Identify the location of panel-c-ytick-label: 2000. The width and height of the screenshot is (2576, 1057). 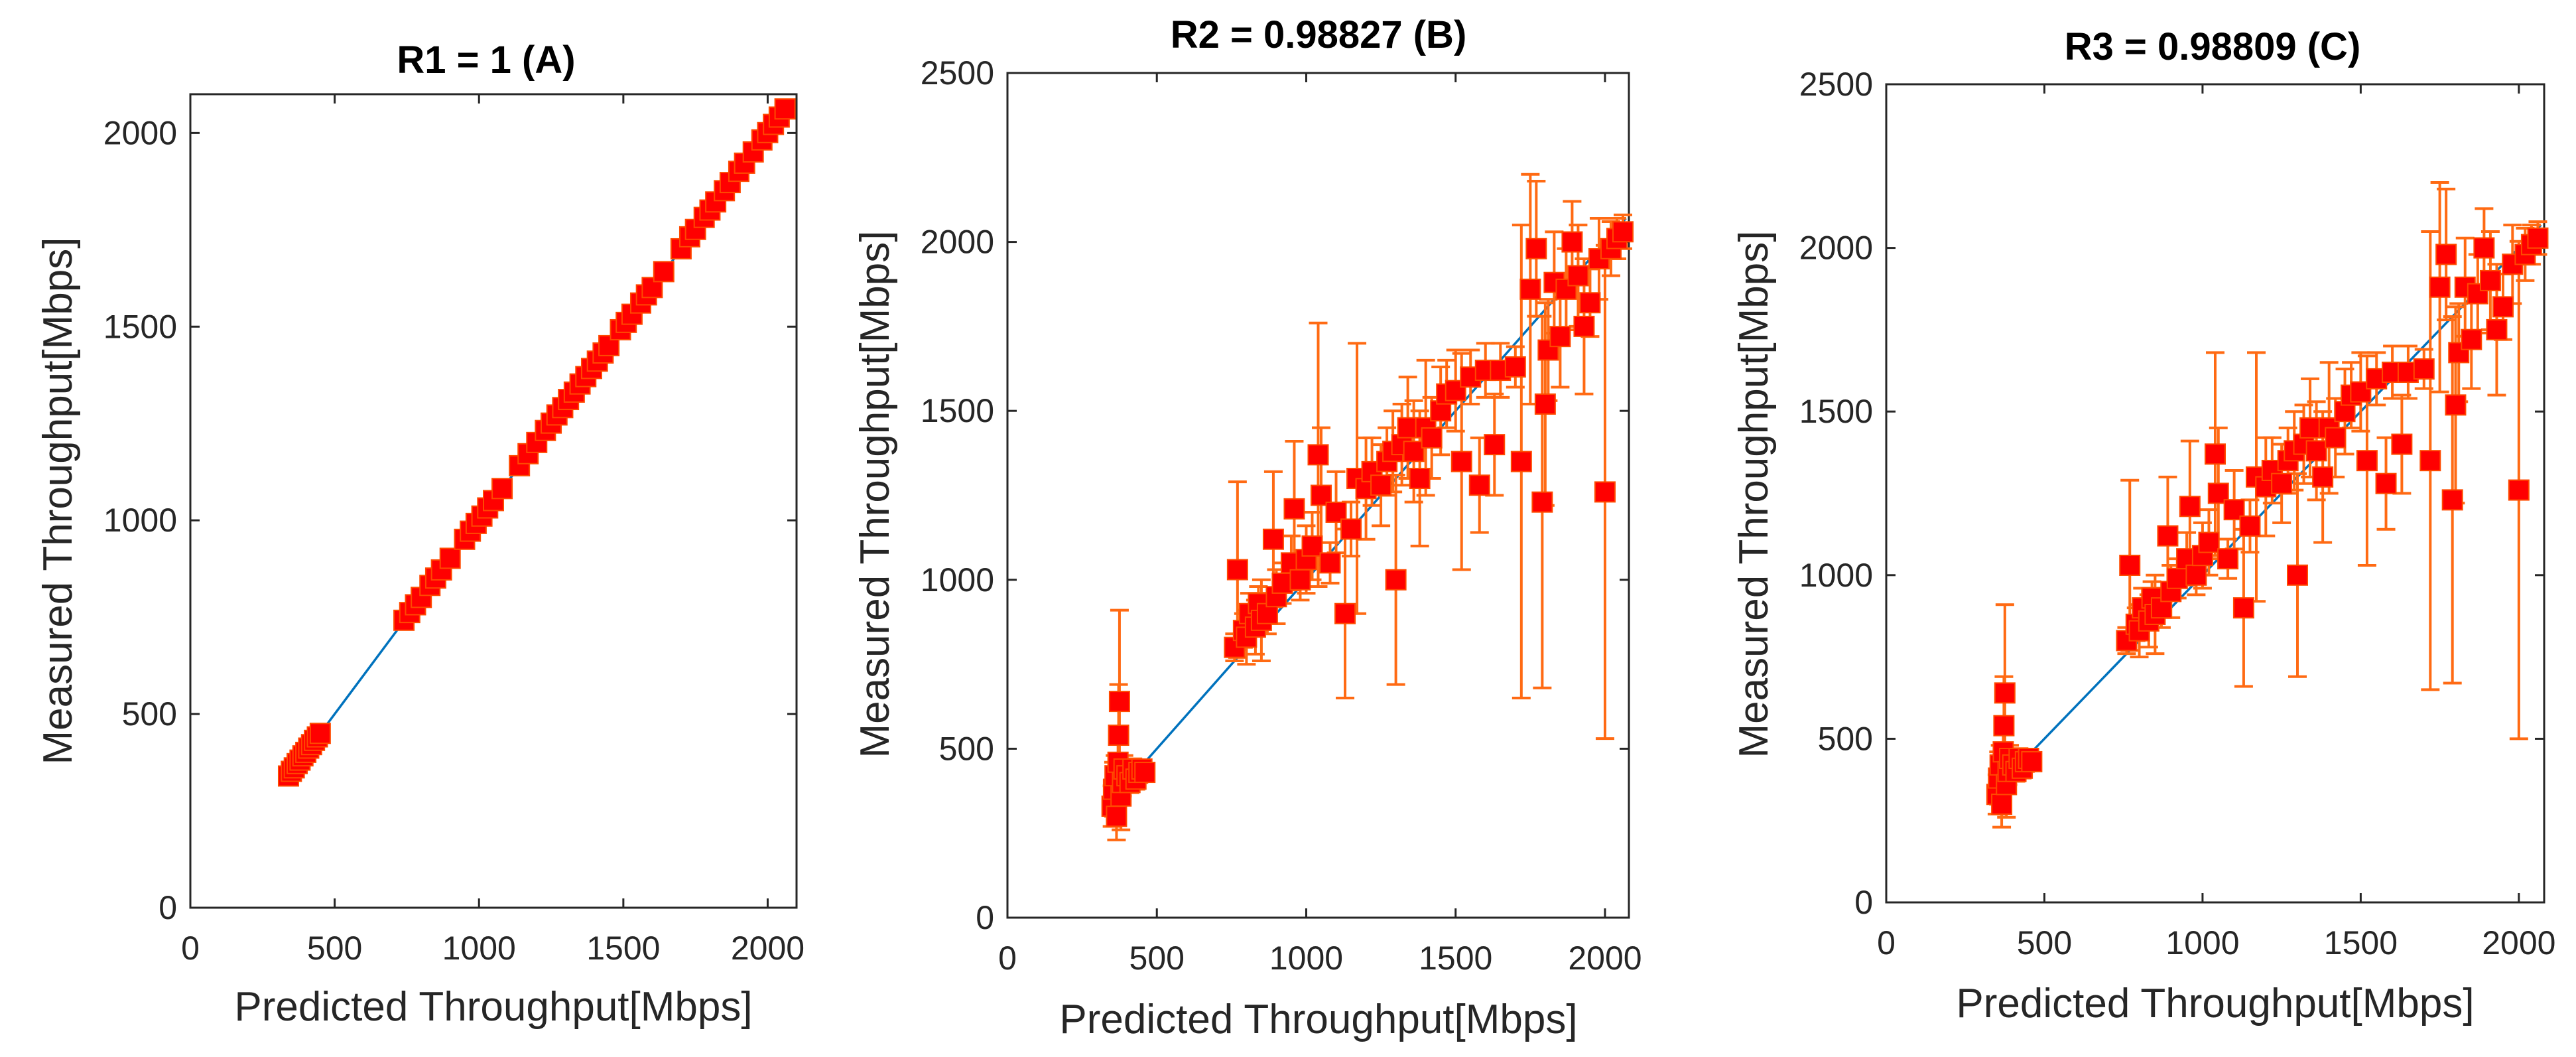
(1836, 249).